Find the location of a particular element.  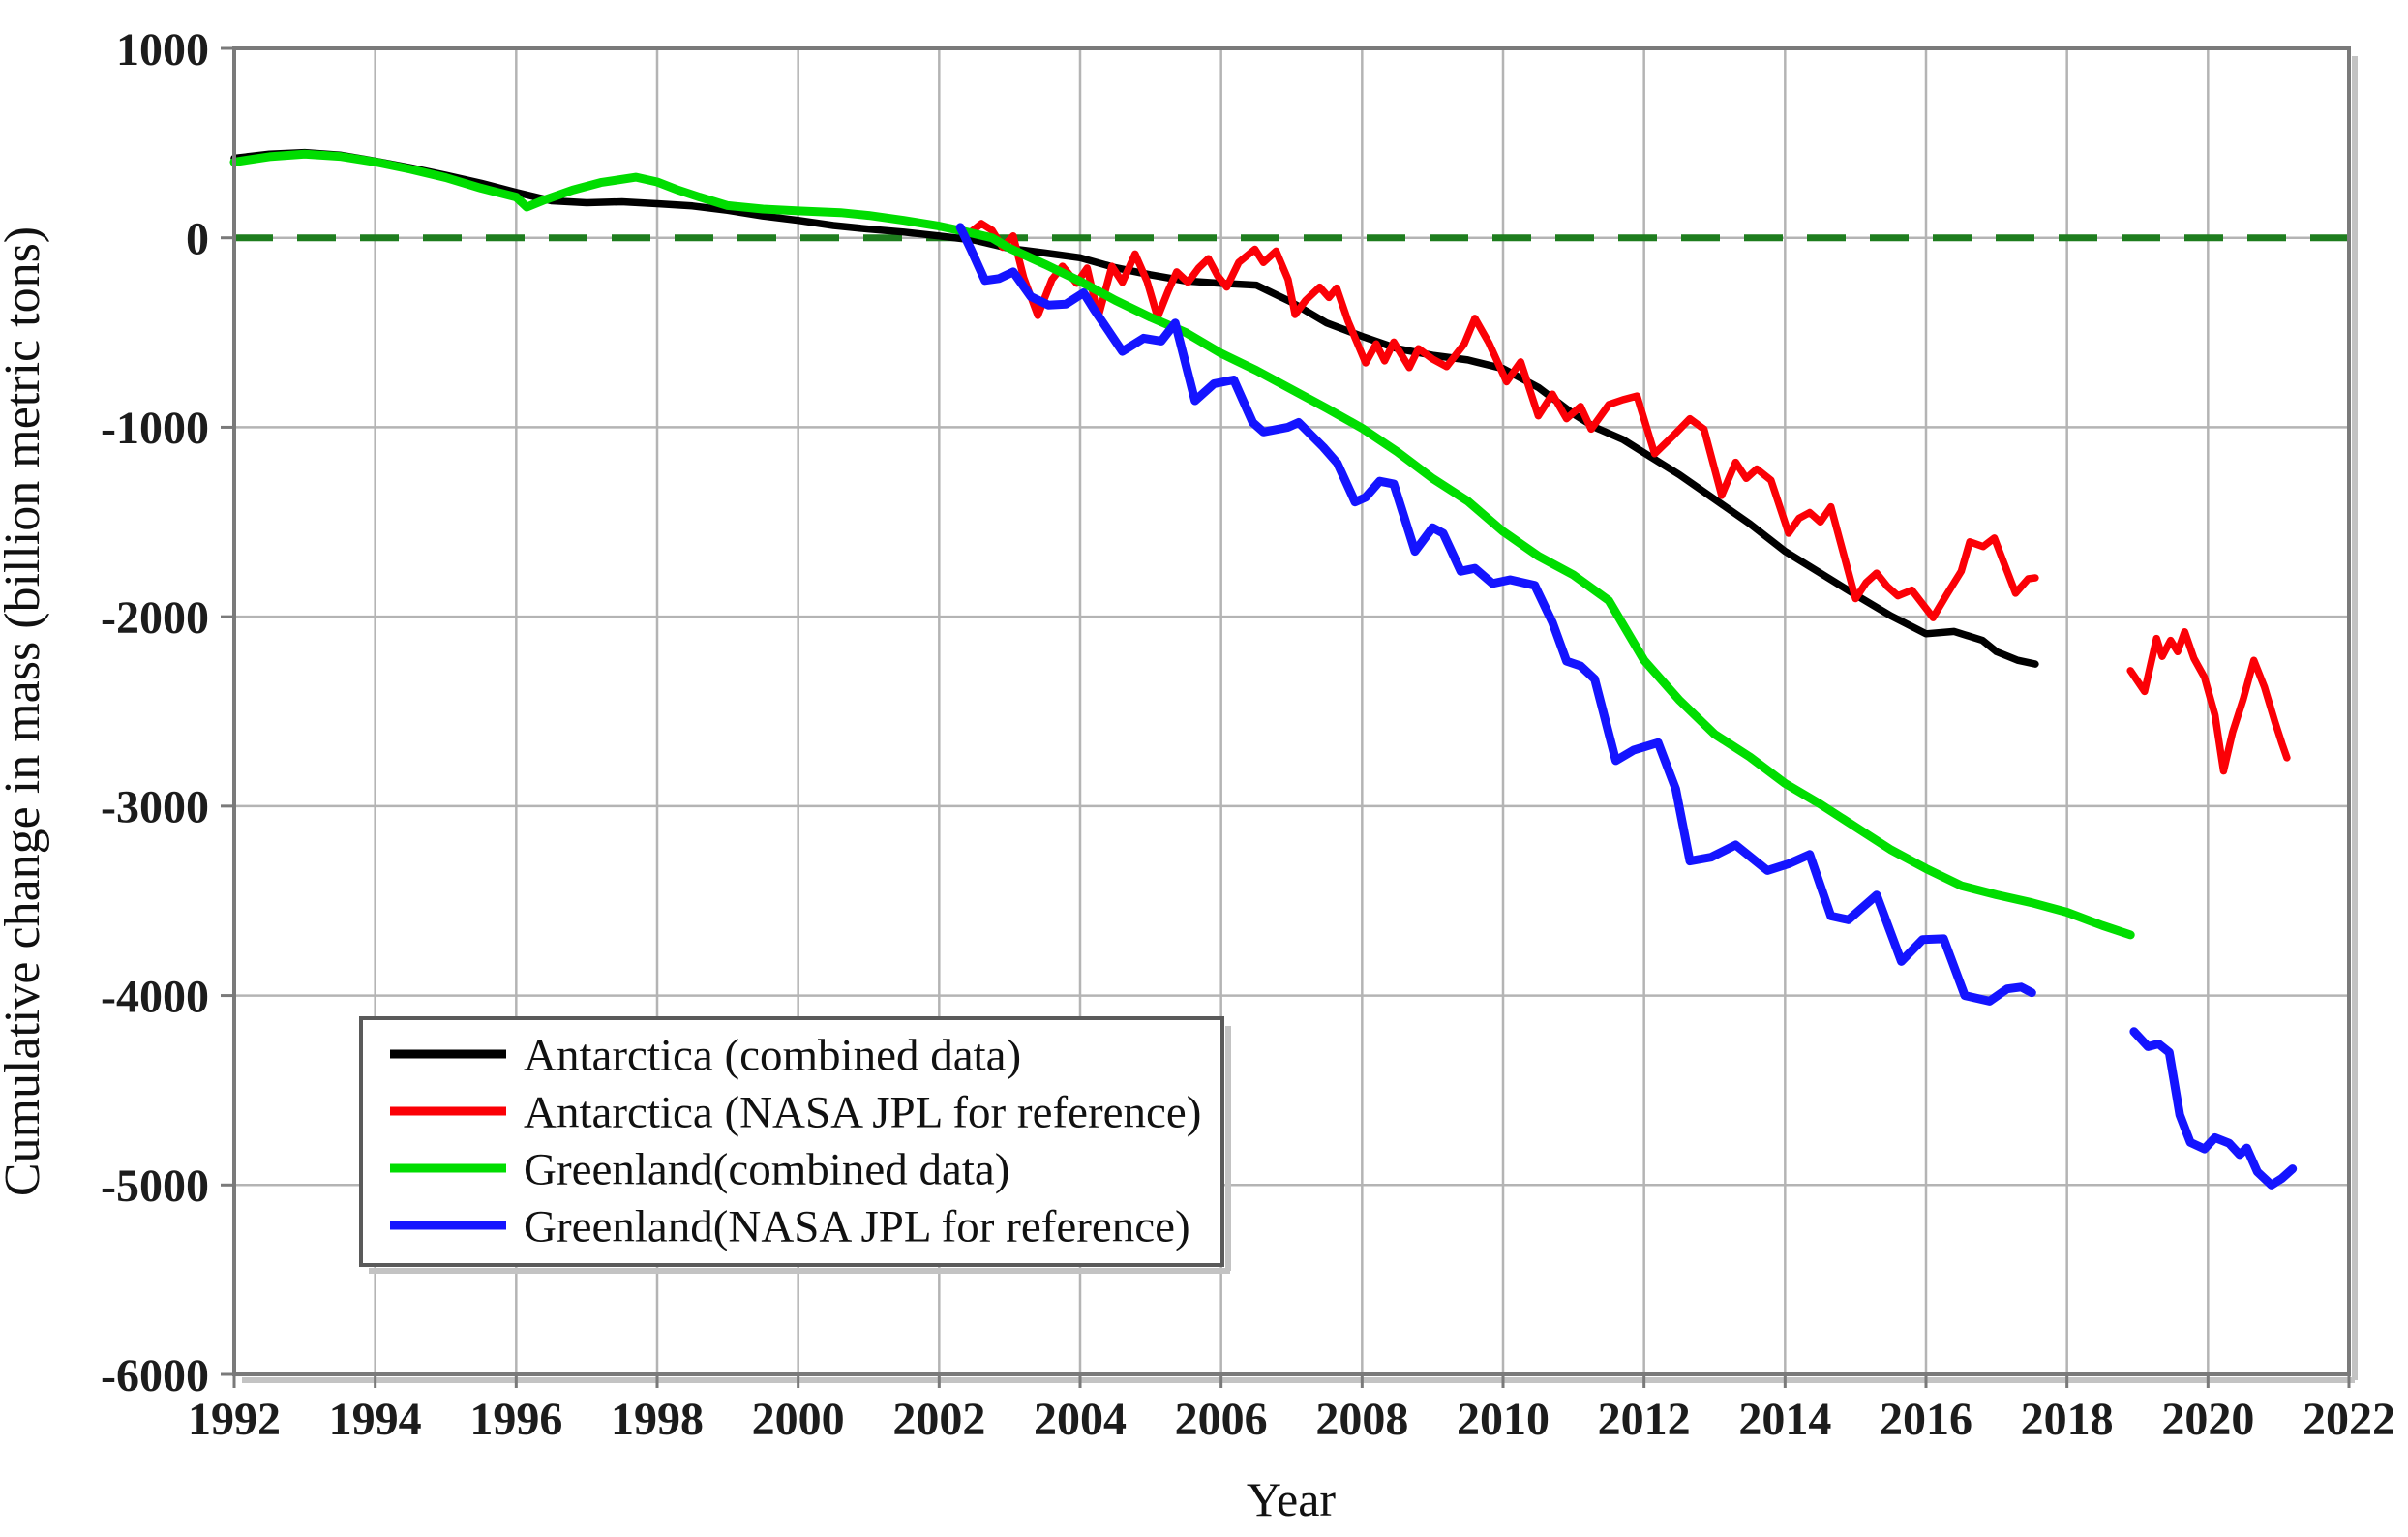

legend-label-greenland-combined: Greenland(combined data) is located at coordinates (766, 1169).